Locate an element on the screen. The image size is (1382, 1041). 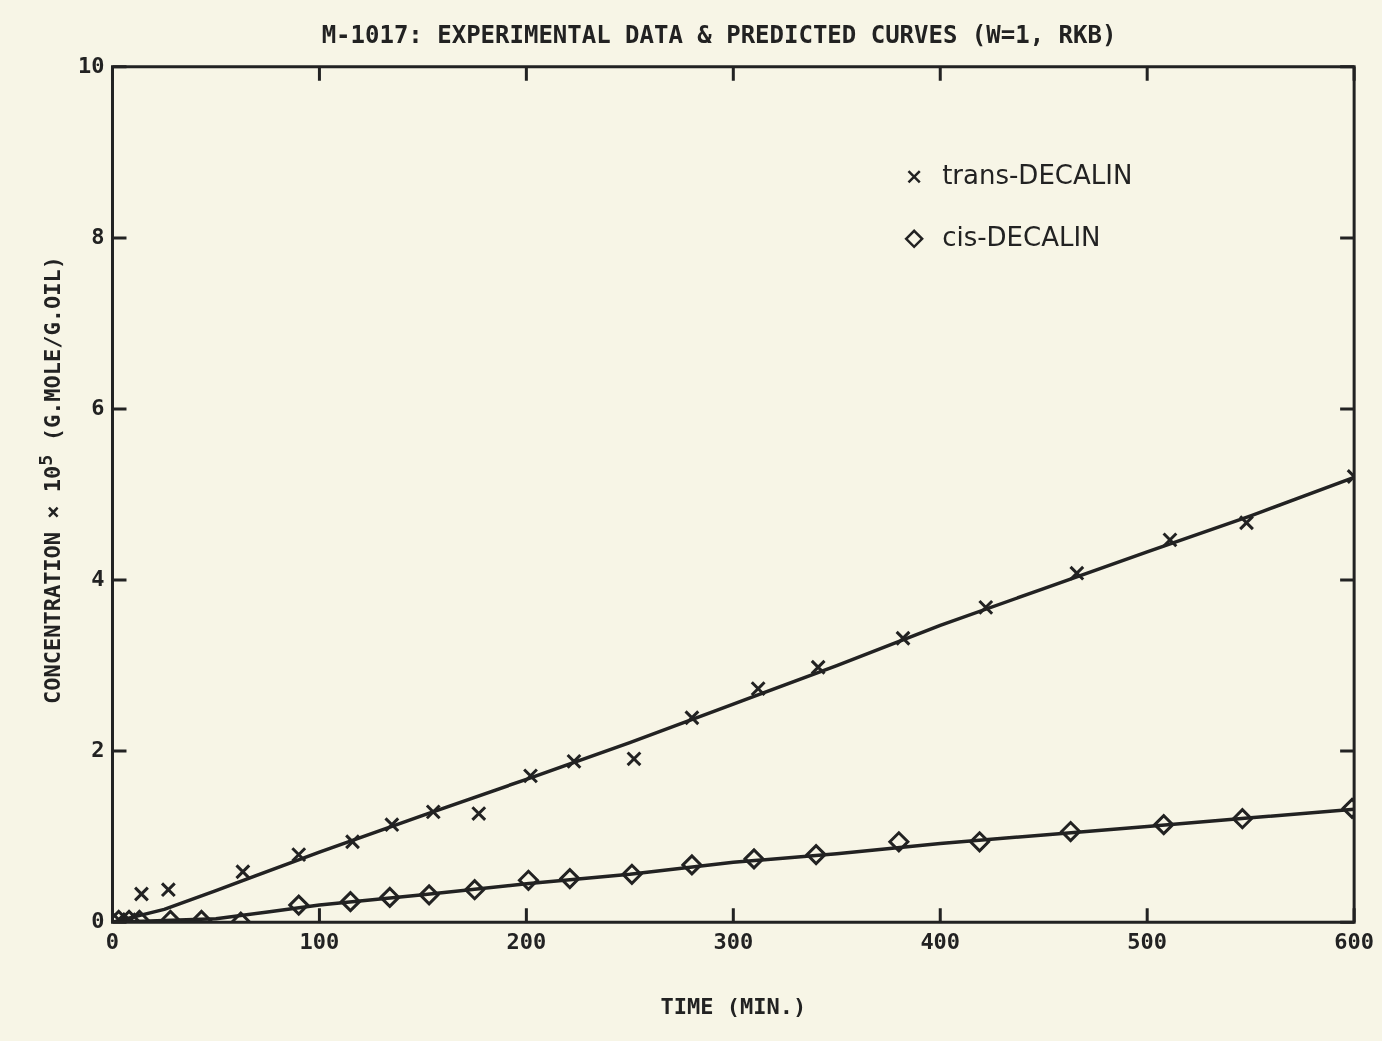
x-tick-label: 300 is located at coordinates (733, 942).